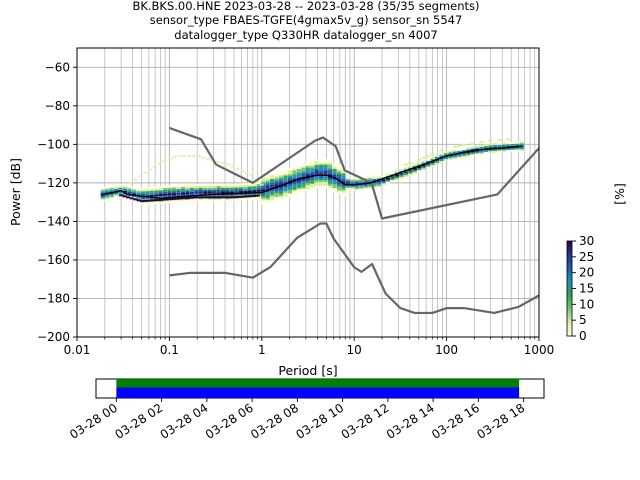  What do you see at coordinates (410, 421) in the screenshot?
I see `timeline-tick-label: 03-28 14` at bounding box center [410, 421].